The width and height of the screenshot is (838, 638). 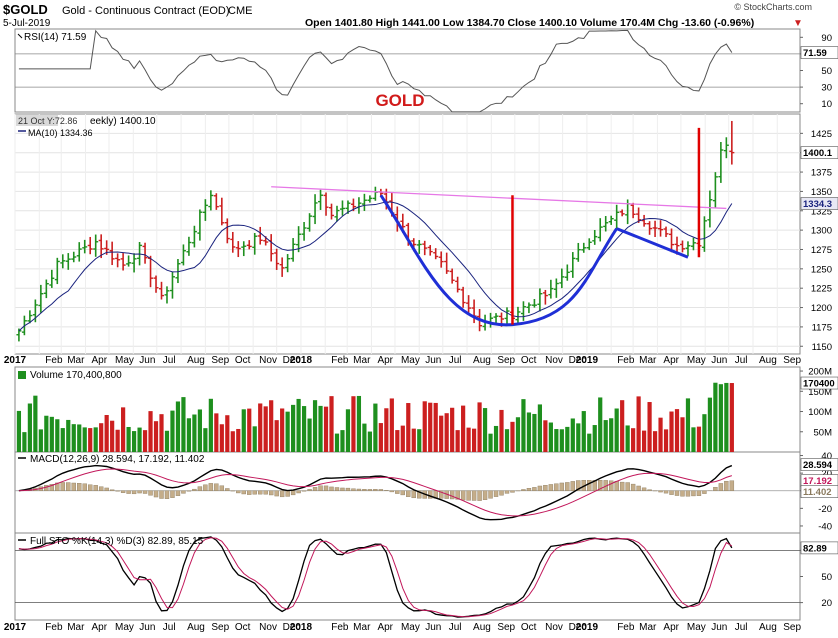 What do you see at coordinates (301, 627) in the screenshot?
I see `month-label-bottom: 2018` at bounding box center [301, 627].